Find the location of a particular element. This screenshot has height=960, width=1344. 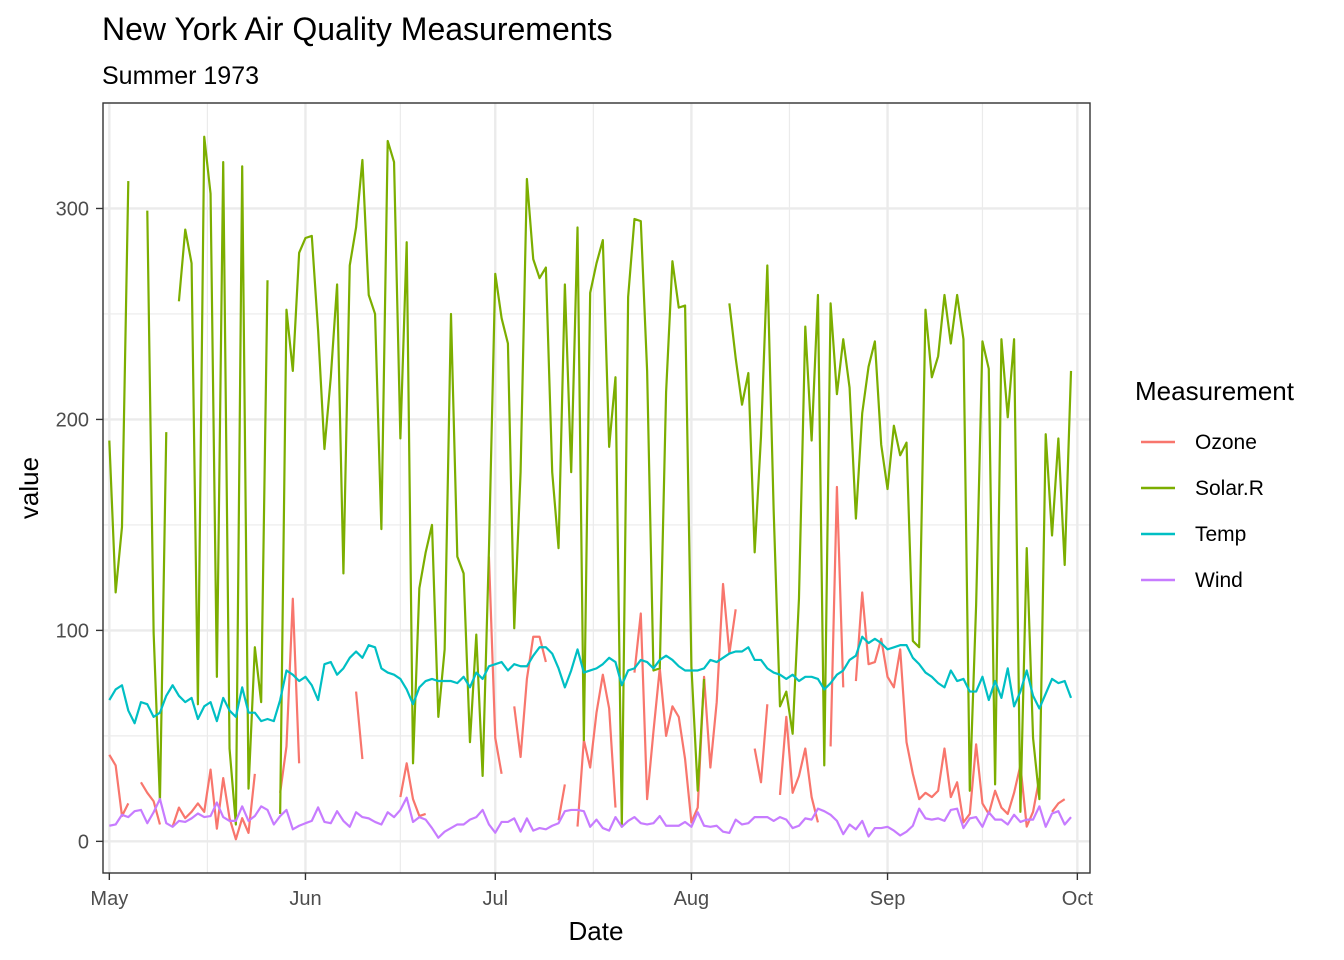

x-tick-label: Jun is located at coordinates (305, 899).